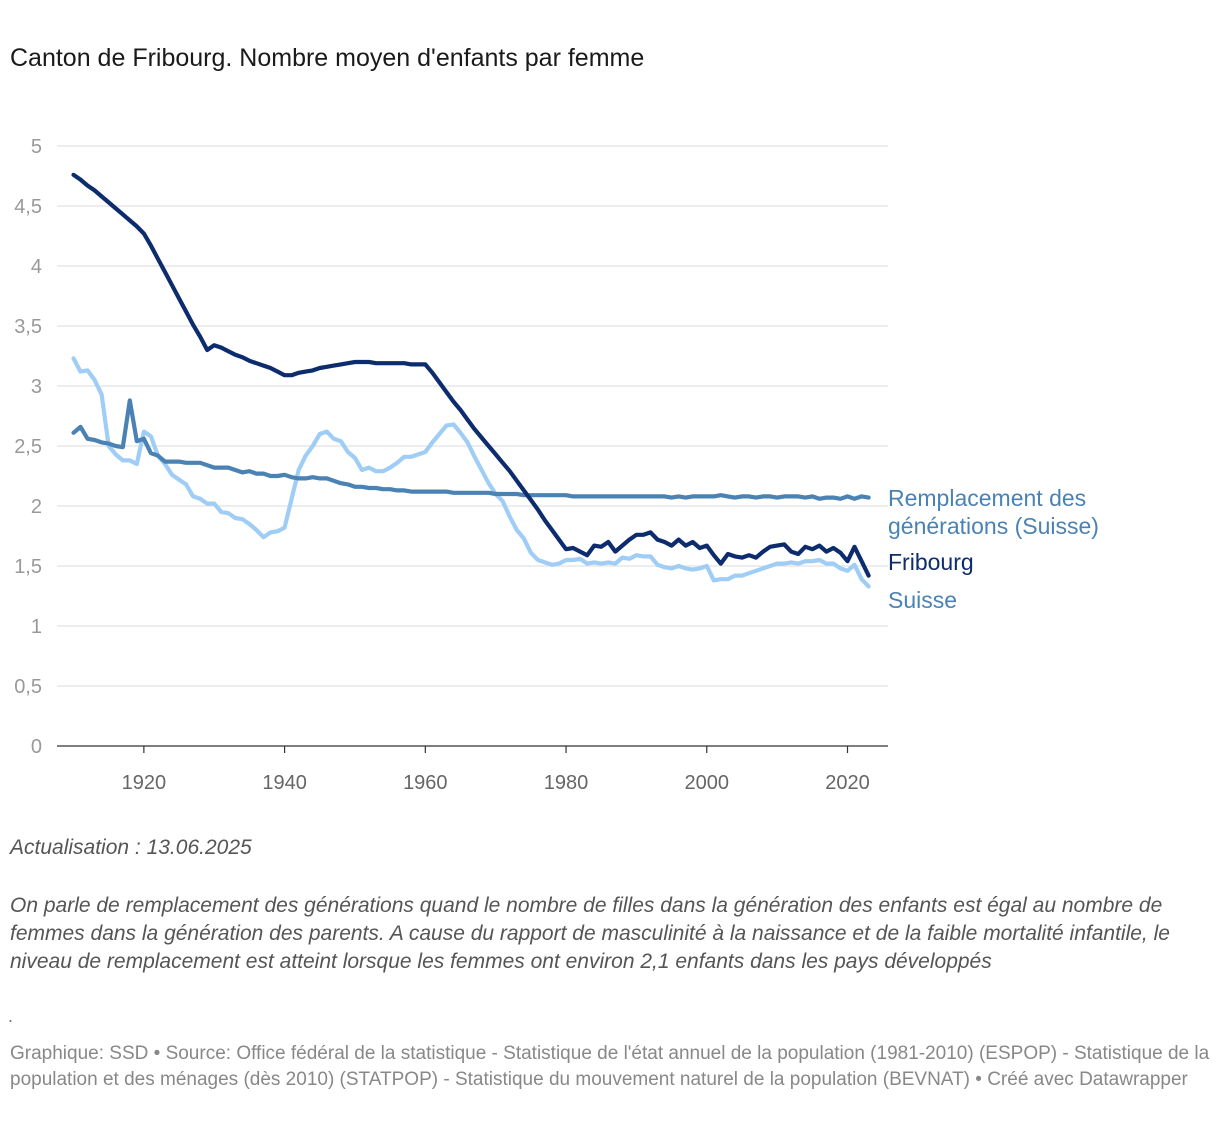 This screenshot has height=1130, width=1220. I want to click on y-tick-label: 5, so click(36, 147).